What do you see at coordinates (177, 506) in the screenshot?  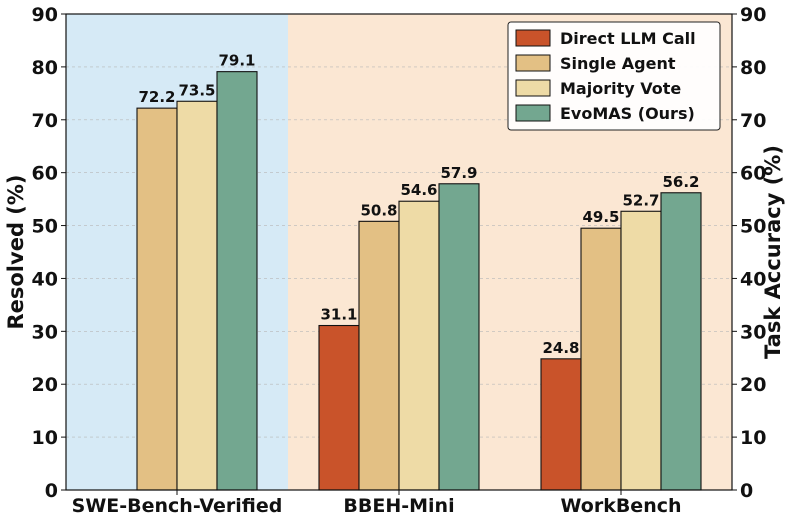 I see `x-tick-label: SWE-Bench-Verified` at bounding box center [177, 506].